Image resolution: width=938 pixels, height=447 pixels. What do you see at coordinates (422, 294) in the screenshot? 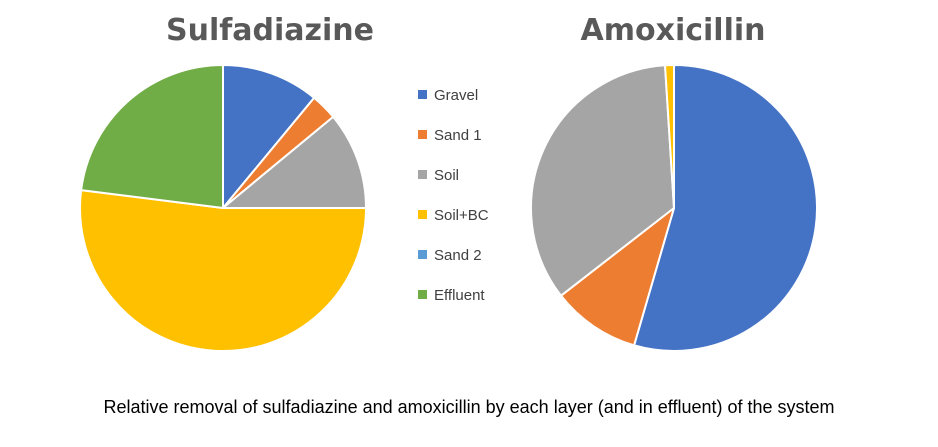
I see `legend-swatch-effluent` at bounding box center [422, 294].